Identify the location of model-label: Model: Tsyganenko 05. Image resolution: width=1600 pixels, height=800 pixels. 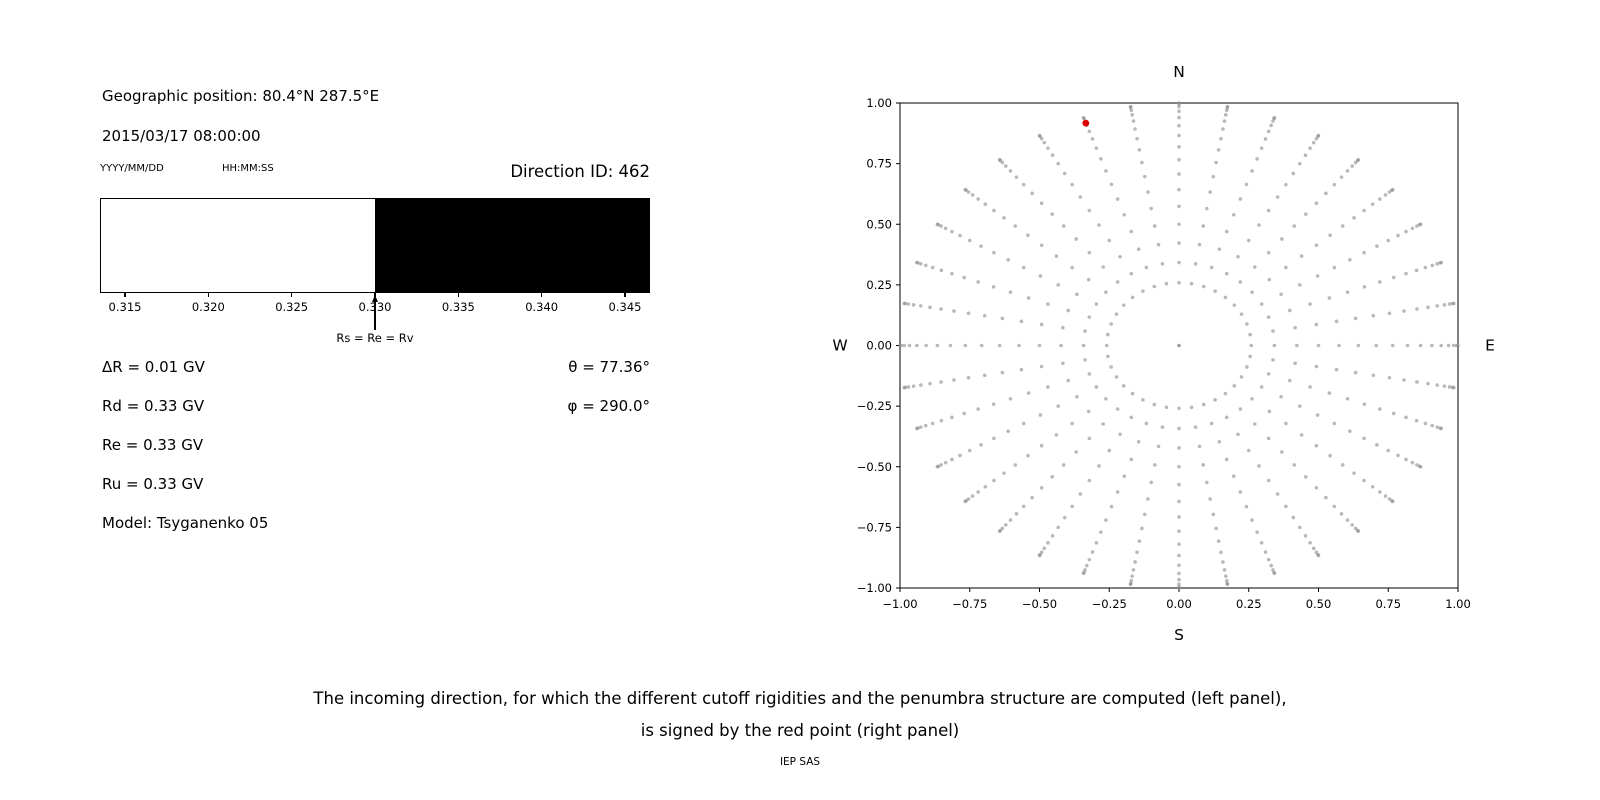
(185, 523).